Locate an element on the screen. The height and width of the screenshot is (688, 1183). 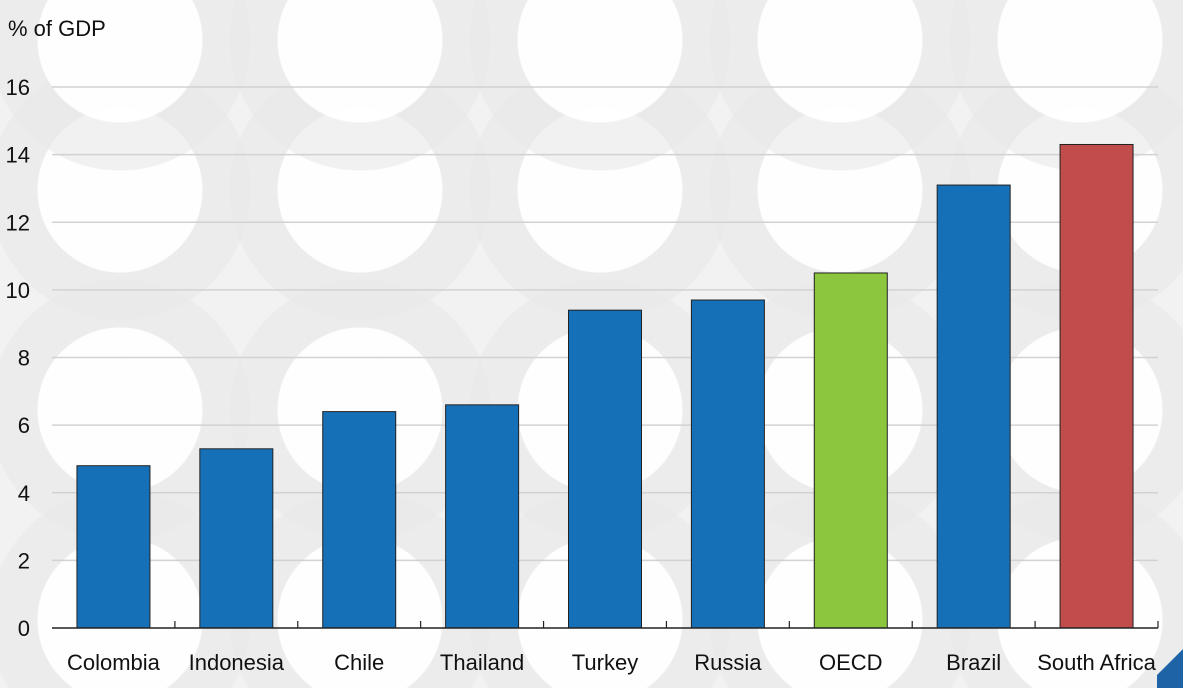
y-tick-label: 14 is located at coordinates (18, 155).